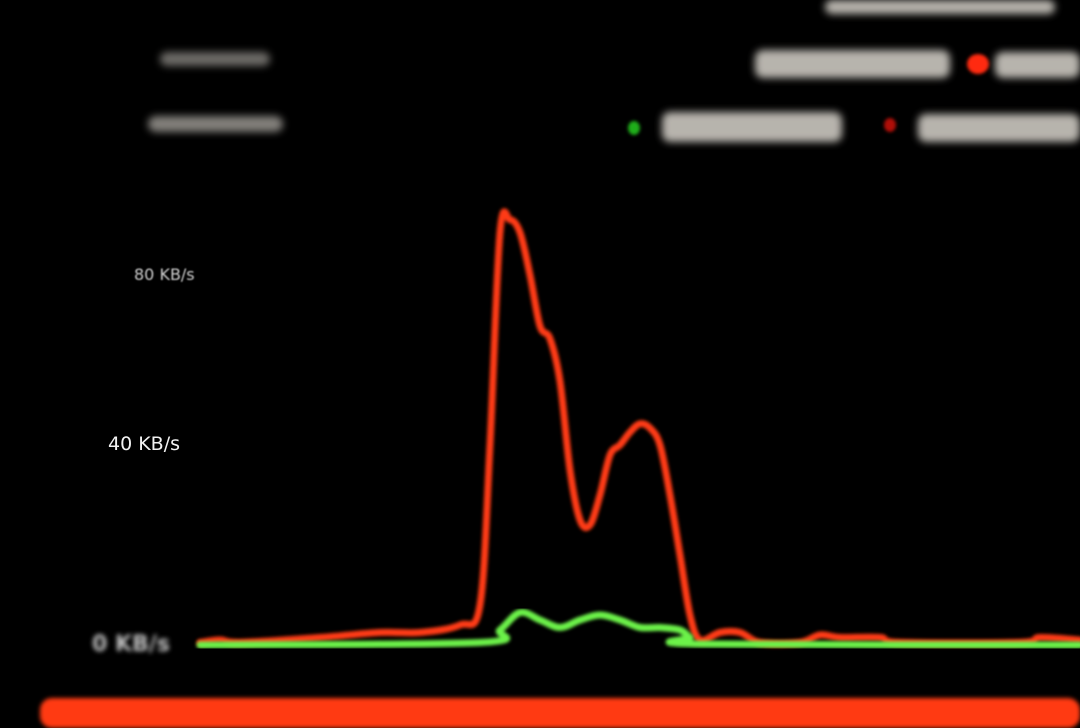  Describe the element at coordinates (634, 128) in the screenshot. I see `download-legend-dot` at that location.